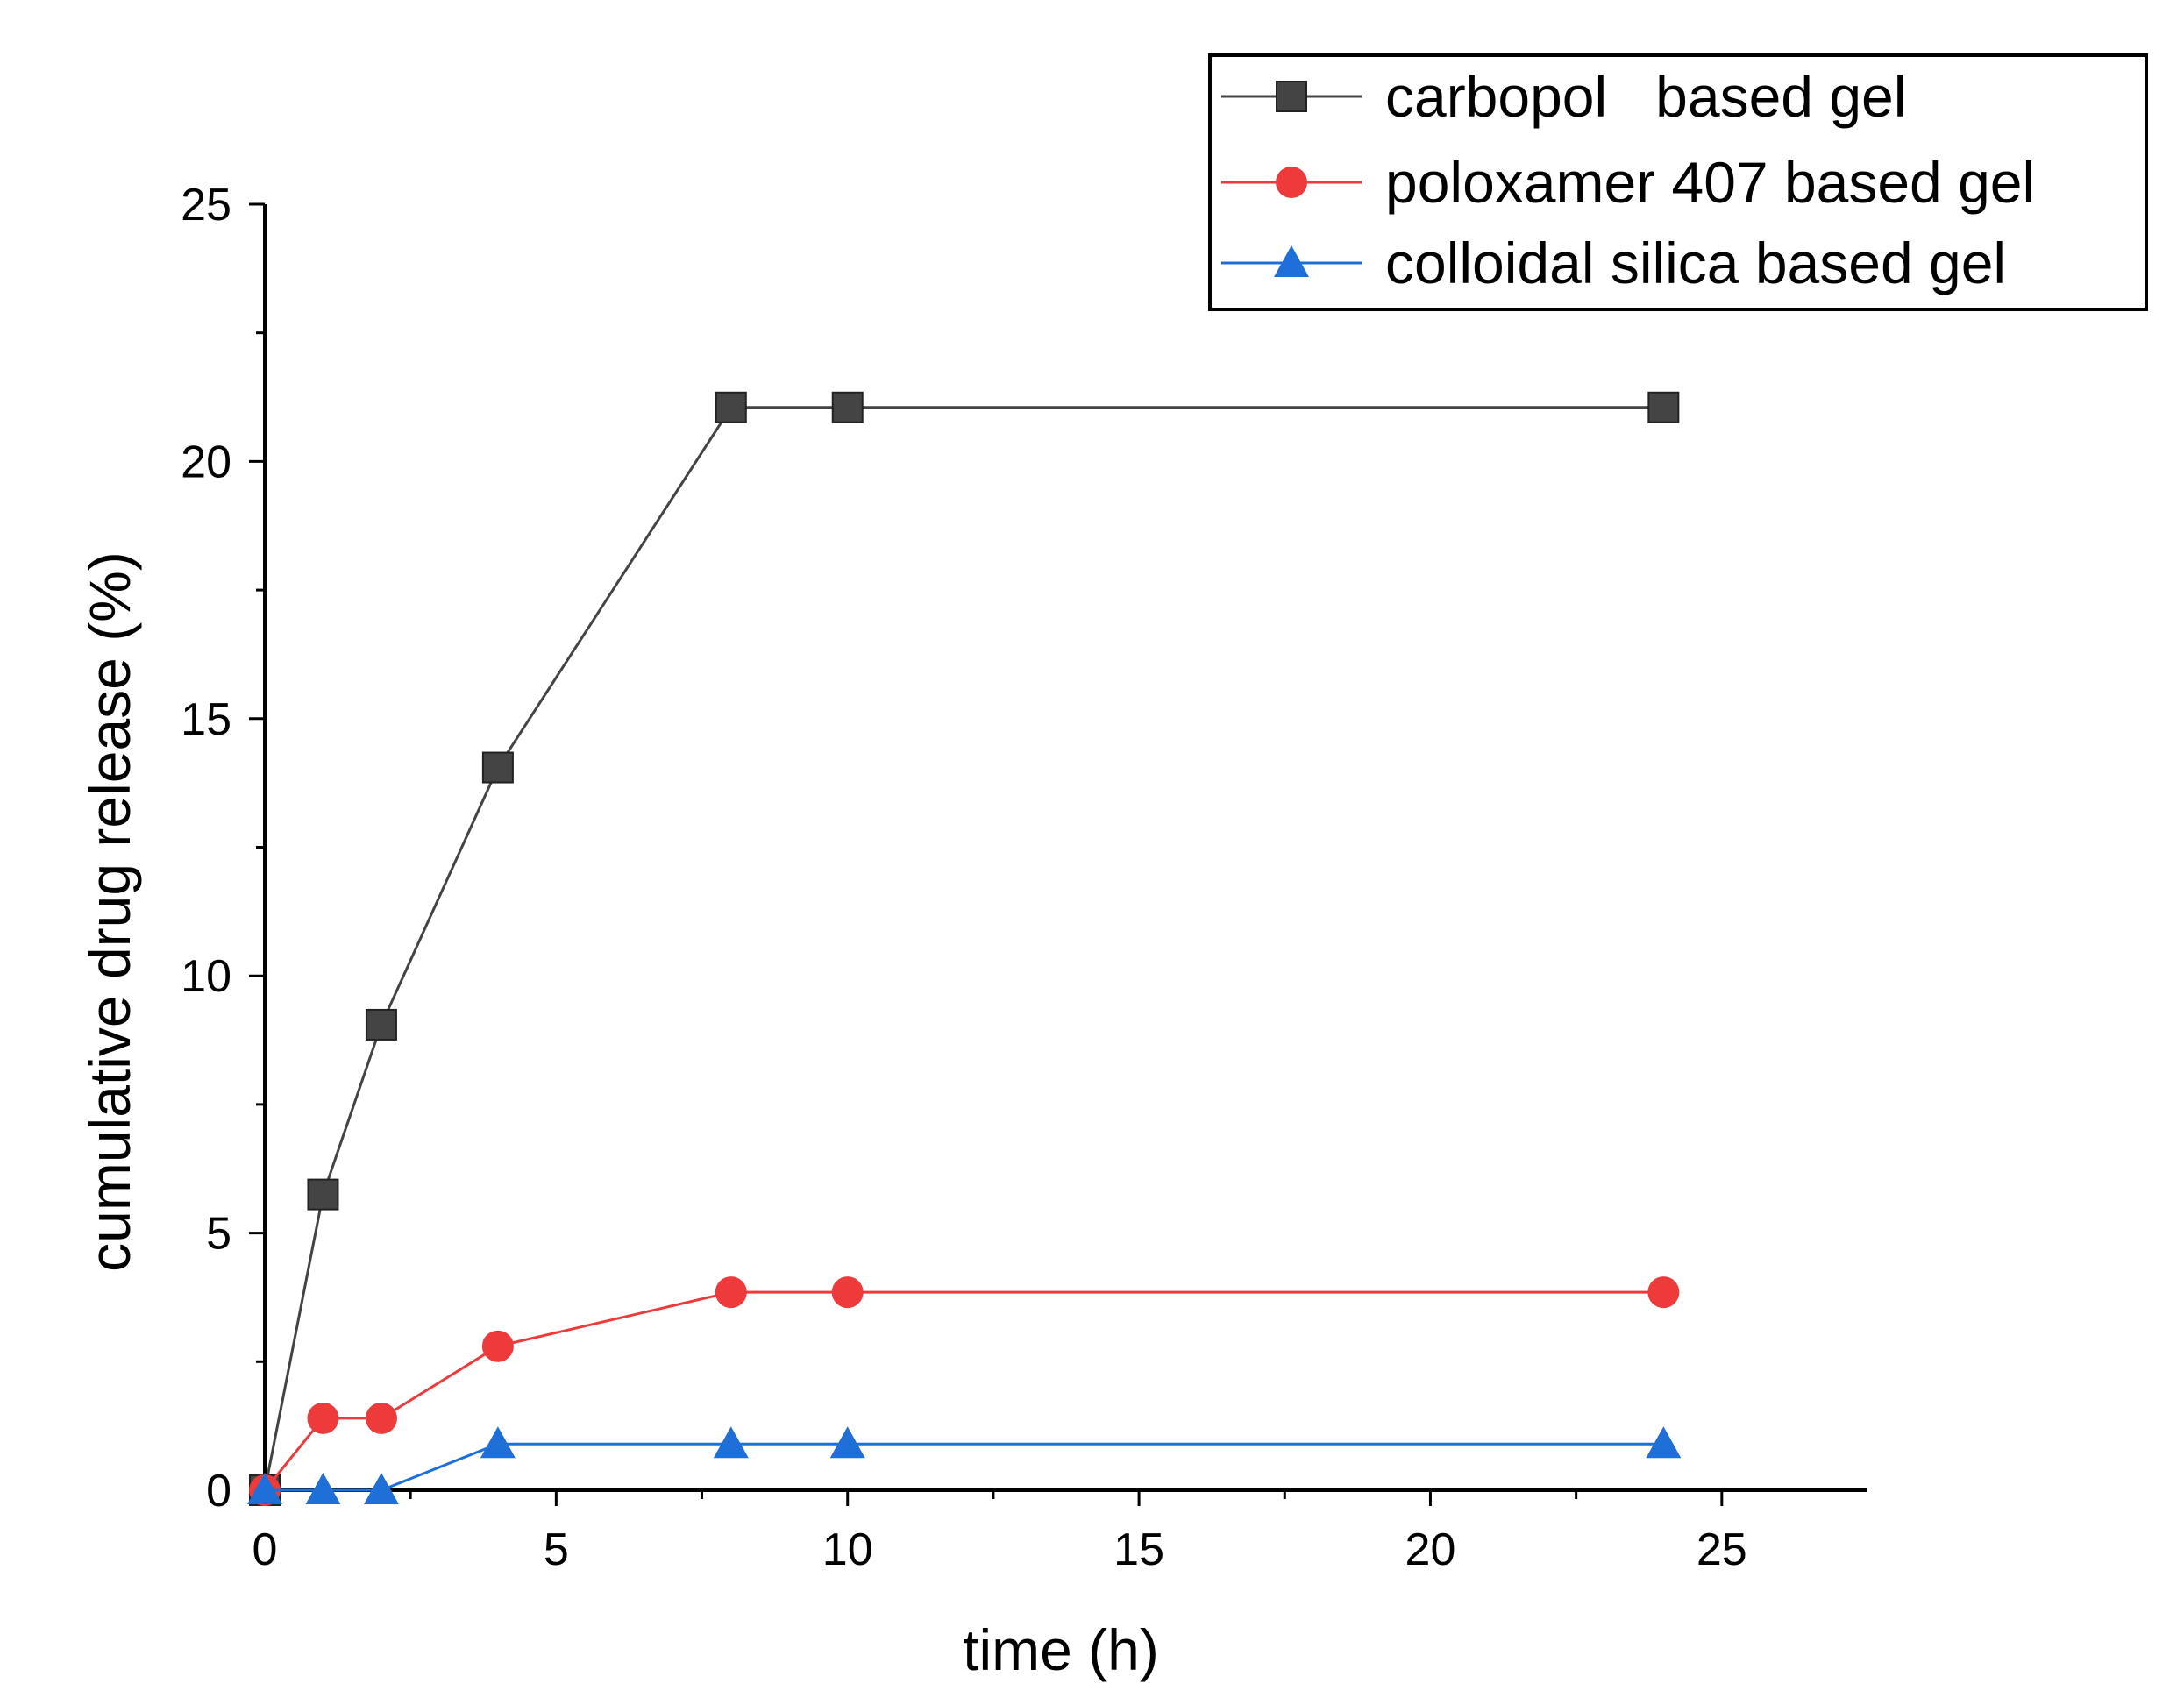 The image size is (2184, 1698). Describe the element at coordinates (963, 1390) in the screenshot. I see `series-line-poloxamer` at that location.